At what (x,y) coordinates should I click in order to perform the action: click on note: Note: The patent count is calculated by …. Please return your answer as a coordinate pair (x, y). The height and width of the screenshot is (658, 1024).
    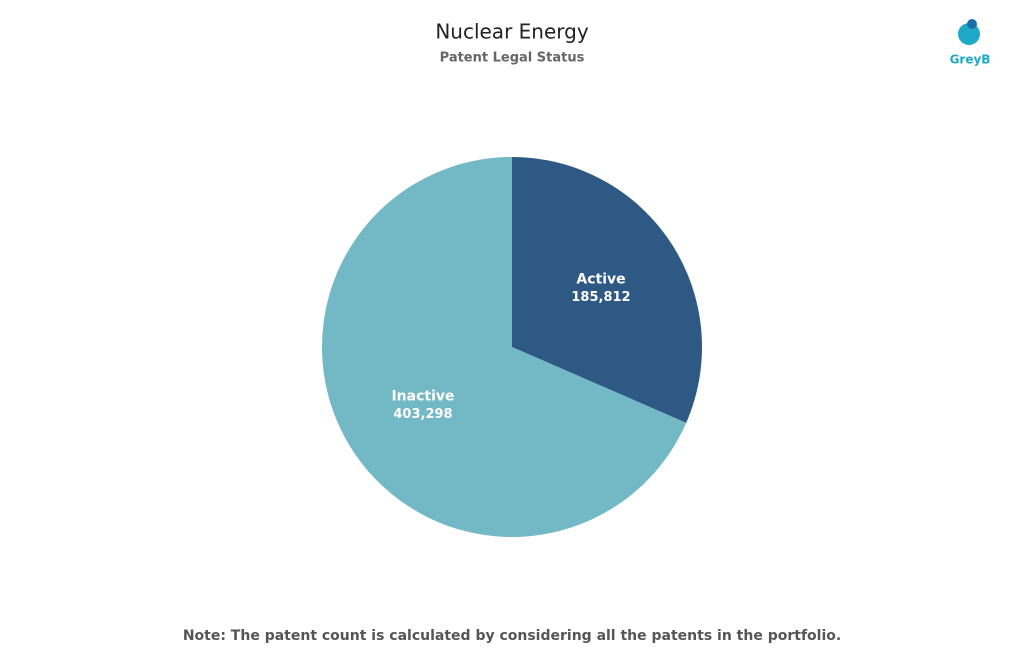
    Looking at the image, I should click on (512, 636).